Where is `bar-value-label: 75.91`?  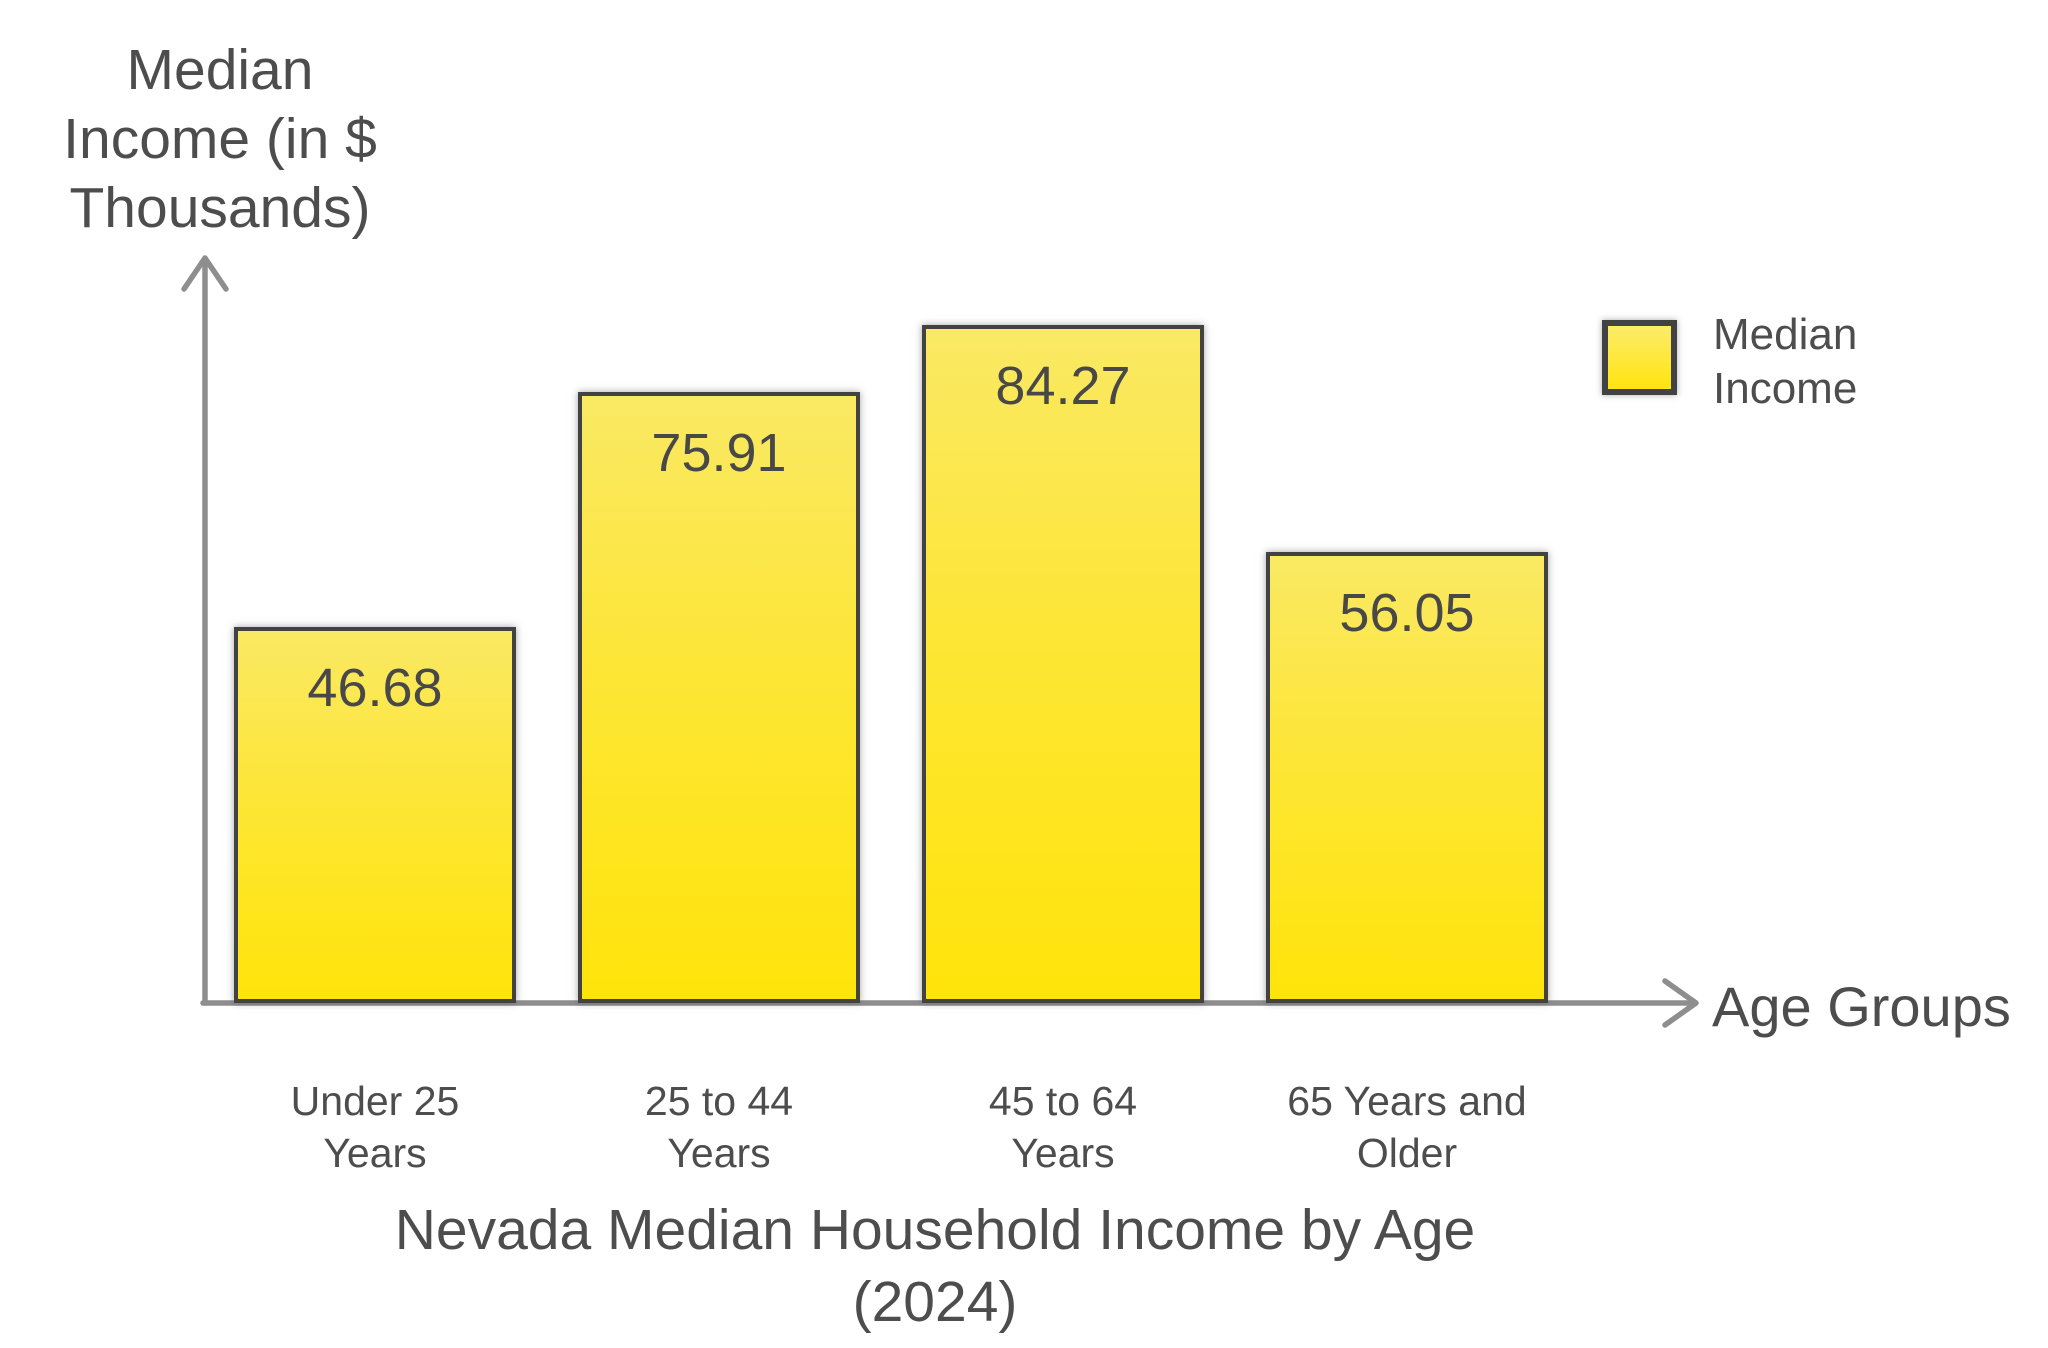 bar-value-label: 75.91 is located at coordinates (719, 453).